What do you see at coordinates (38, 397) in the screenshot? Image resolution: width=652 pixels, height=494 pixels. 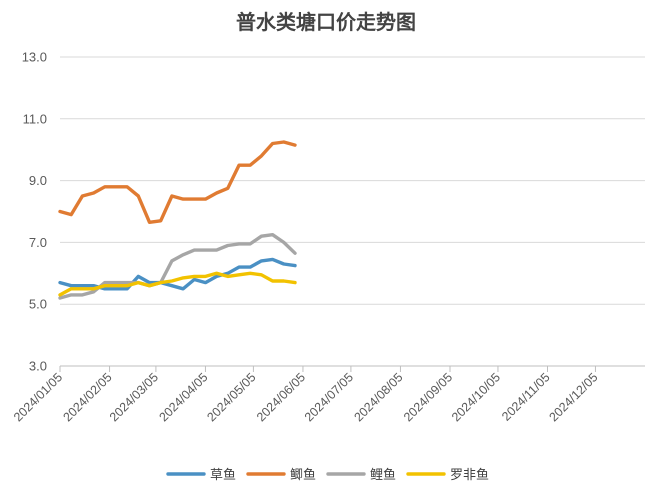 I see `x-tick-label: 2024/01/05` at bounding box center [38, 397].